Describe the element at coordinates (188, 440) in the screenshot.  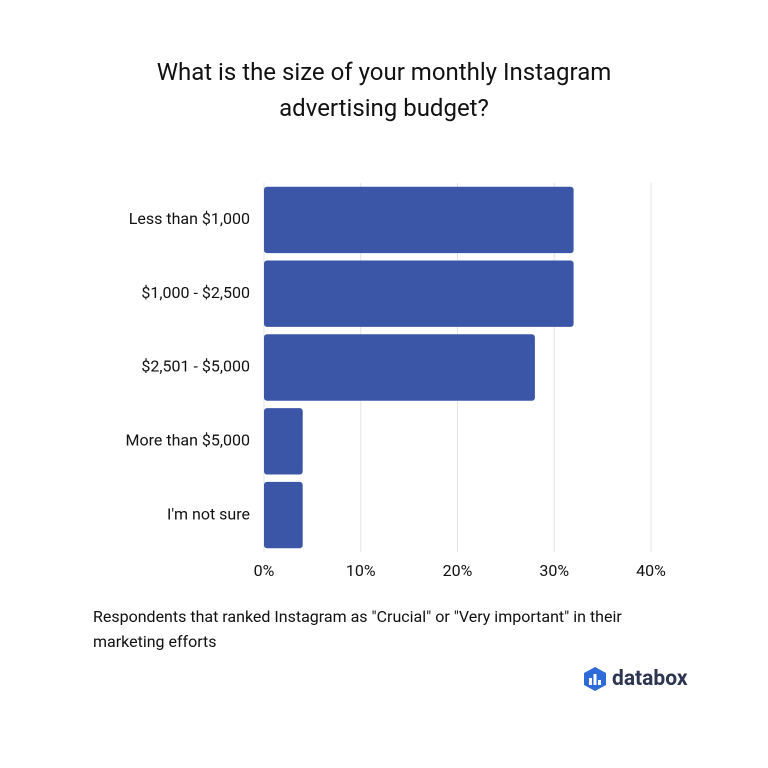
I see `y-tick-label: More than $5,000` at that location.